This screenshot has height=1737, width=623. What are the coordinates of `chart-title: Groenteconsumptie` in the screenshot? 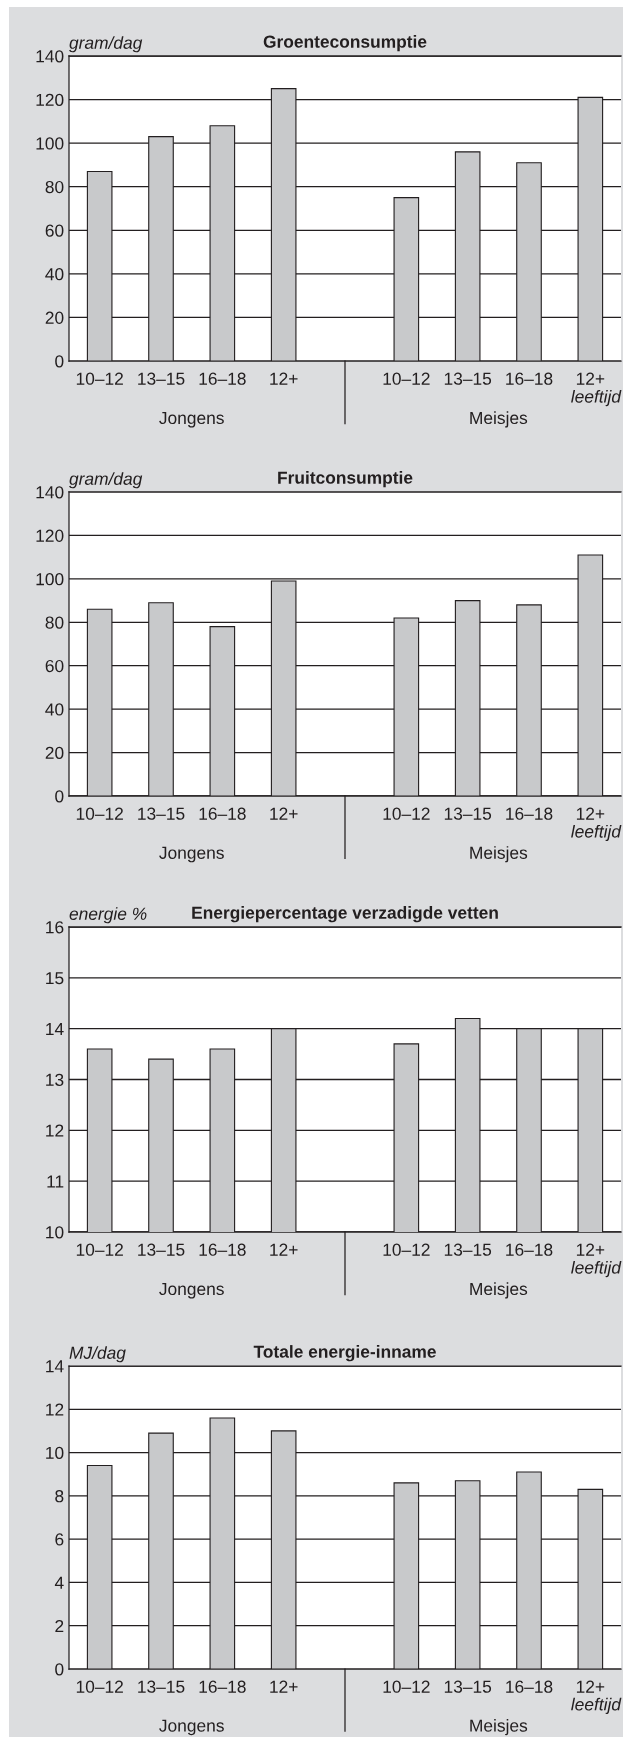 It's located at (345, 43).